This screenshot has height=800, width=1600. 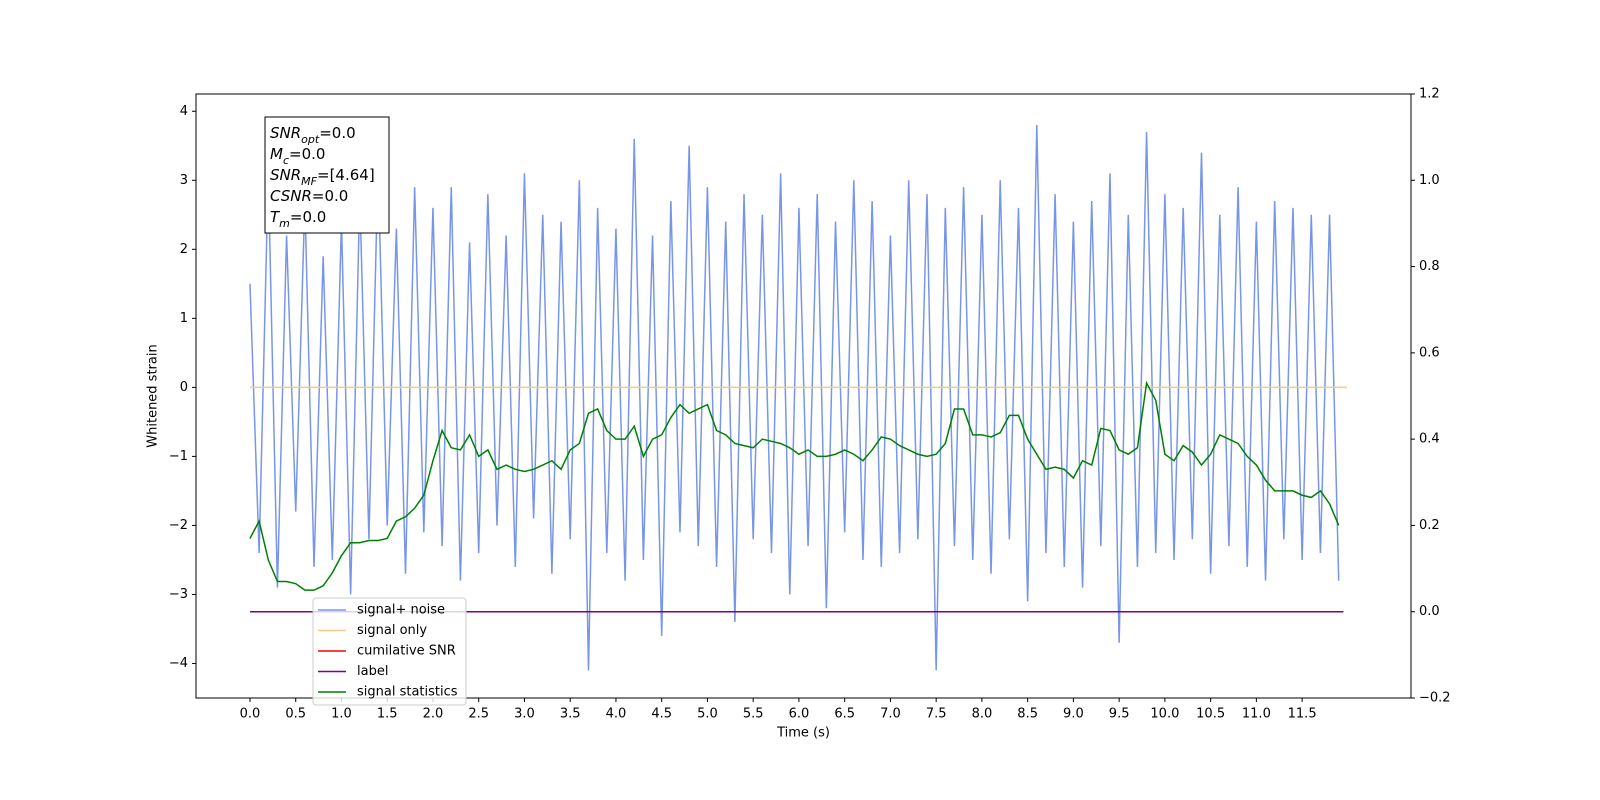 I want to click on annotation-value: =[4.64], so click(x=346, y=175).